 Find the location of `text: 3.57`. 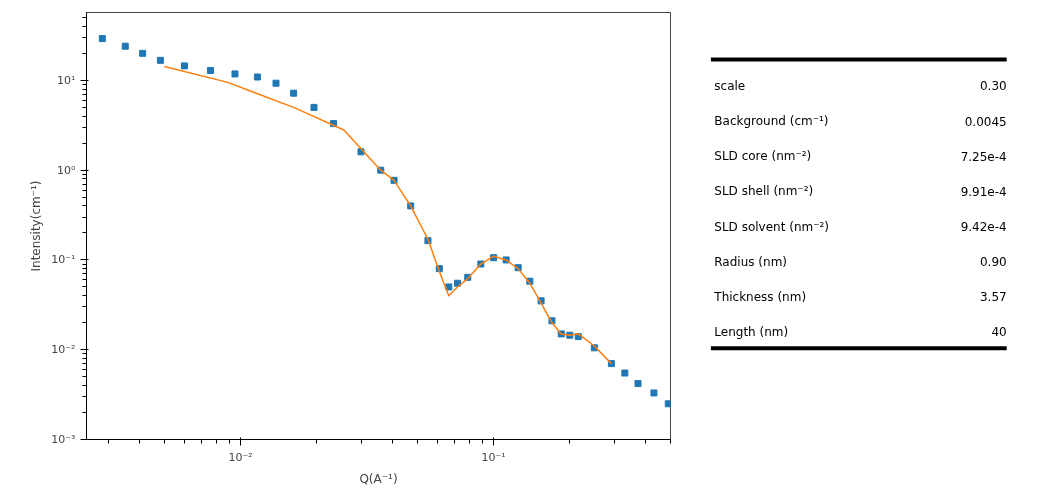

text: 3.57 is located at coordinates (993, 297).